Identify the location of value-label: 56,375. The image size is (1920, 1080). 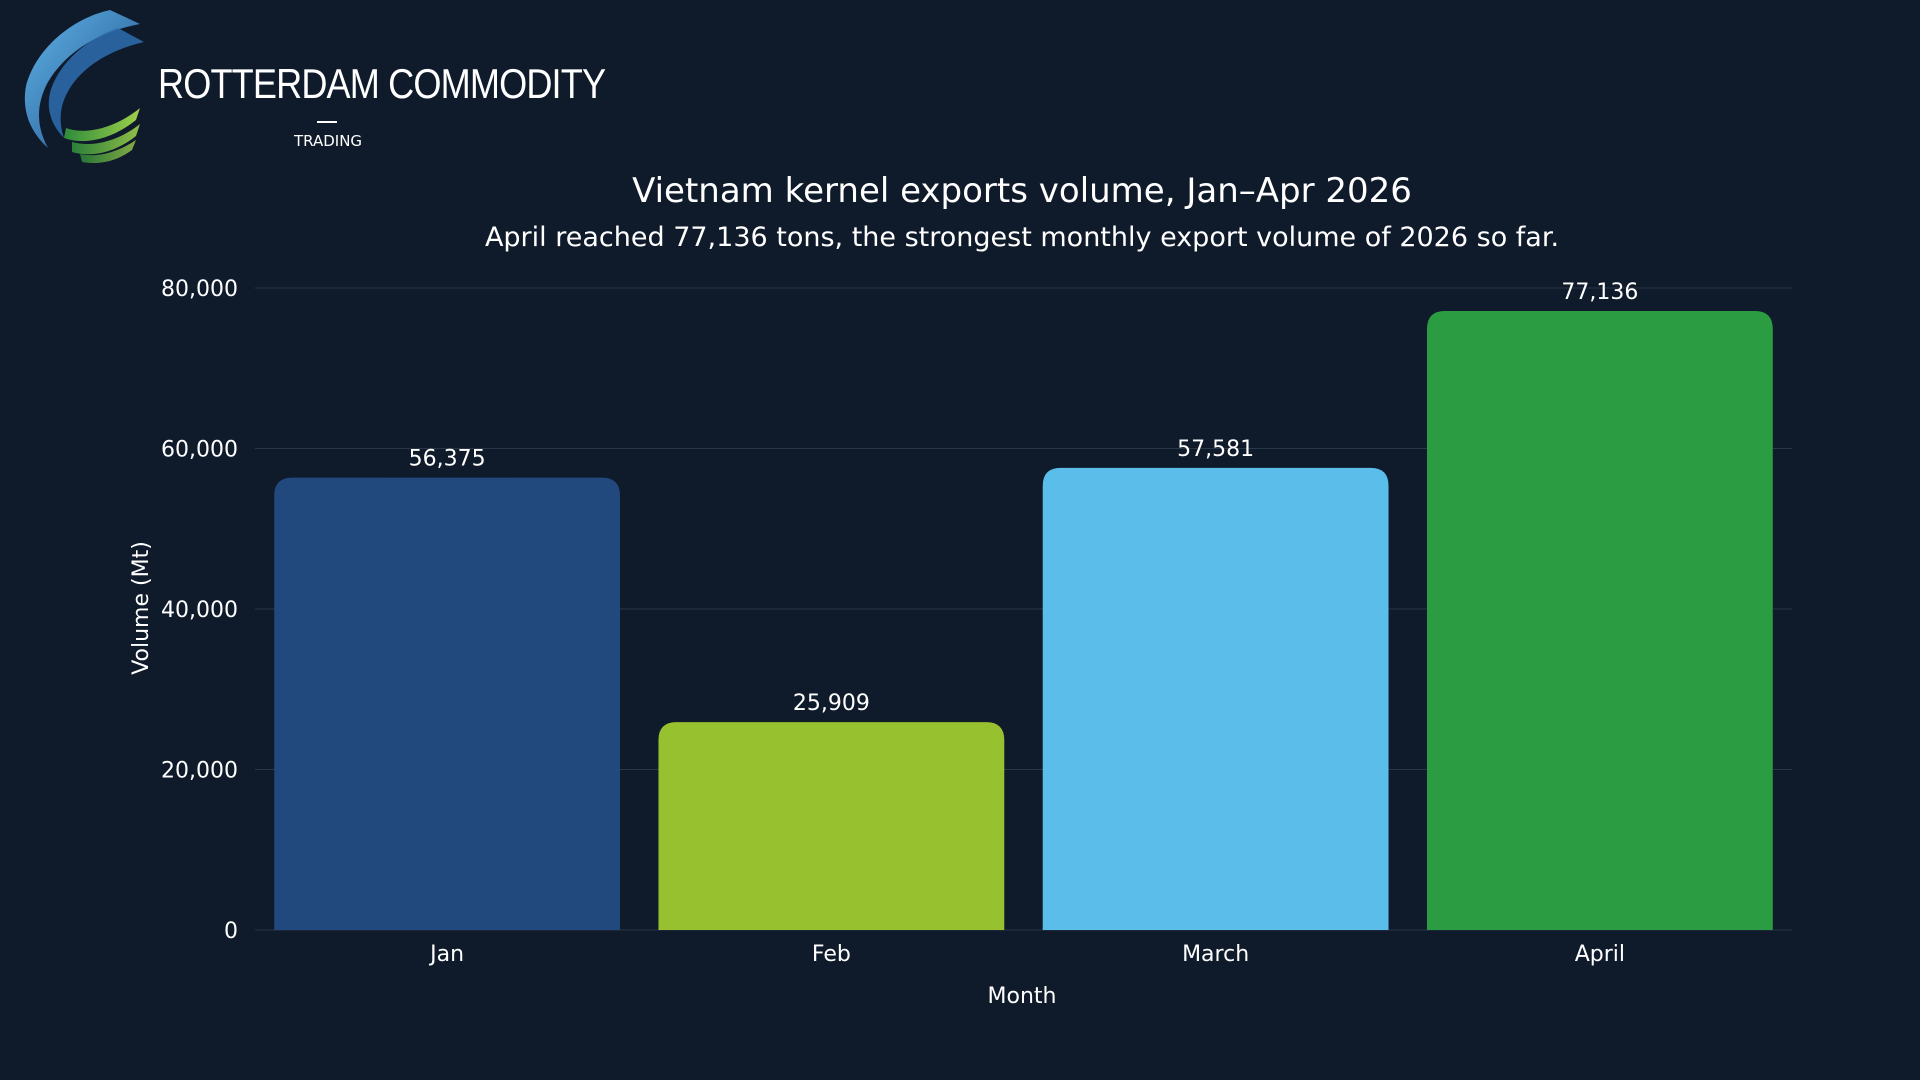
(447, 459).